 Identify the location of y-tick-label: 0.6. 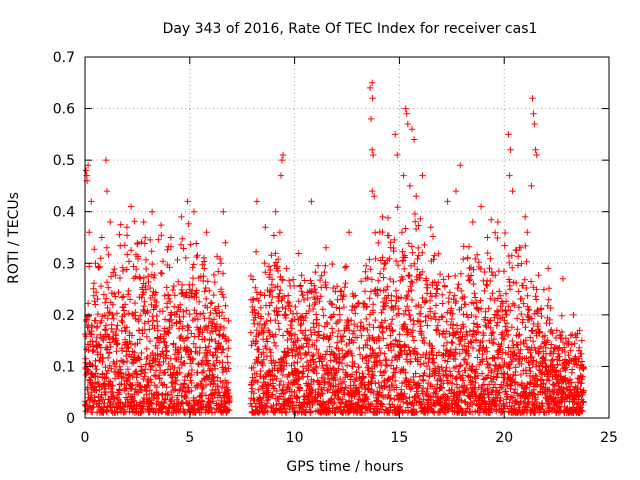
(64, 110).